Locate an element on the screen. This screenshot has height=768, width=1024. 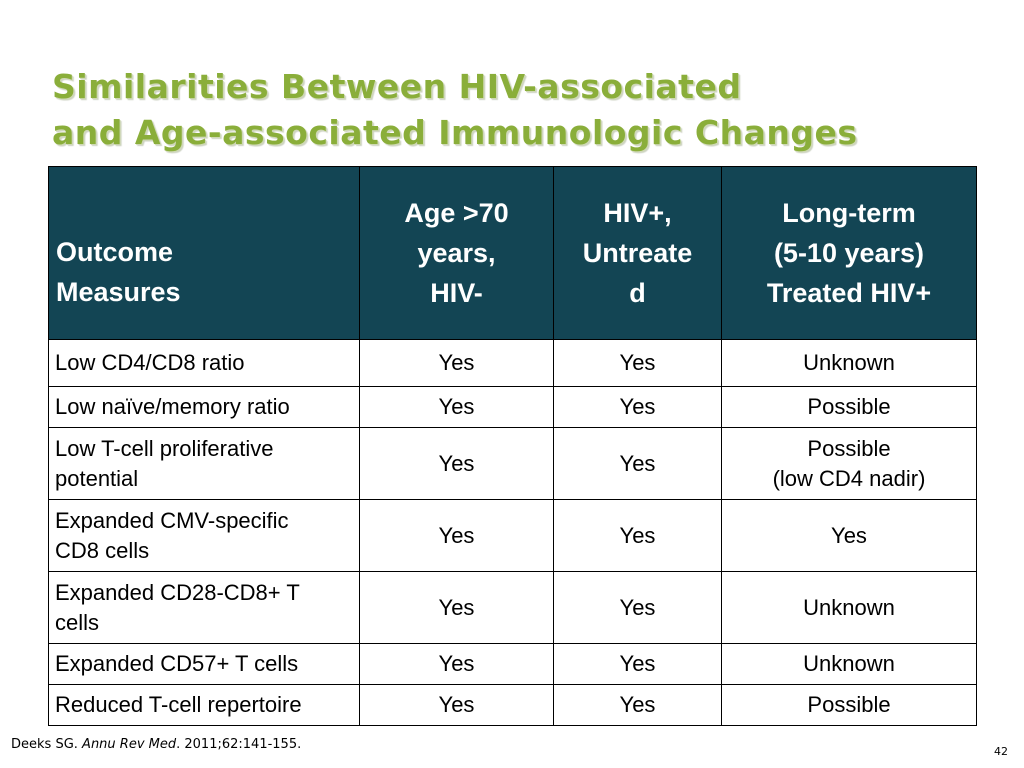
header-long-term-treated: Long-term (5-10 years) Treated HIV+ is located at coordinates (849, 253).